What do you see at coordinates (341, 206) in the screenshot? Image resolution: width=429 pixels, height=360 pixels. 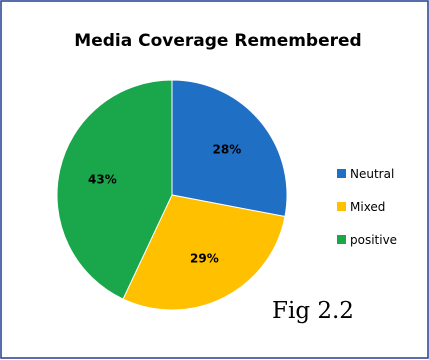 I see `legend-swatch-mixed` at bounding box center [341, 206].